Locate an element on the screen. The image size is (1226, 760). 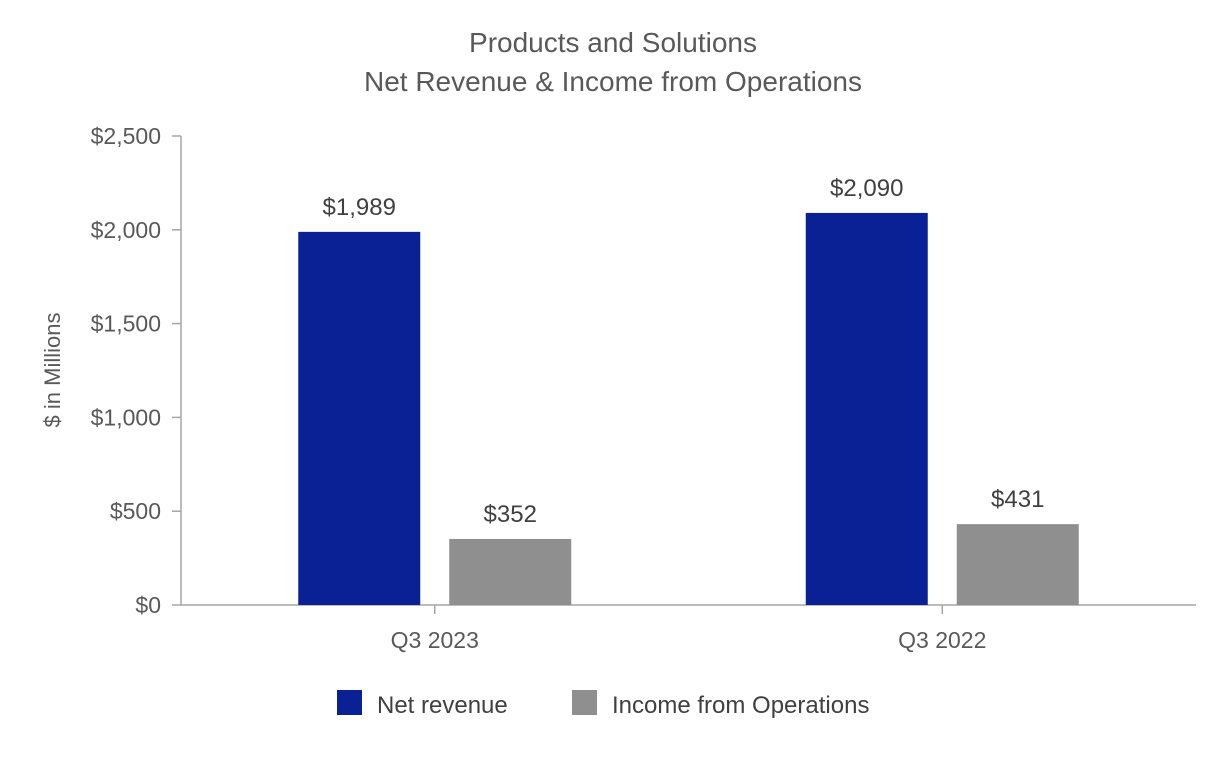
chart-subtitle: Net Revenue & Income from Operations is located at coordinates (613, 81).